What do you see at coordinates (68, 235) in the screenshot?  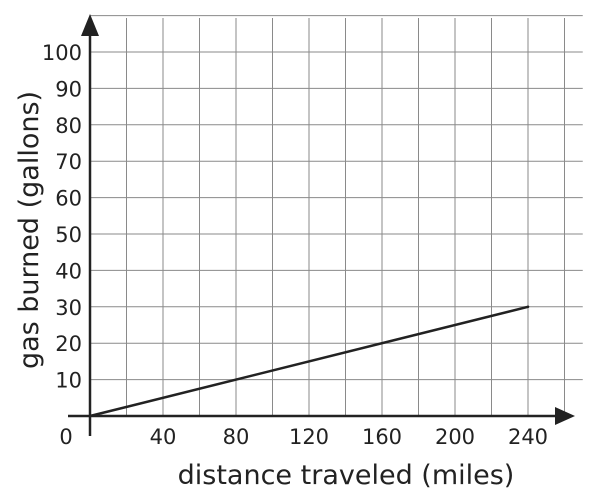 I see `y-tick-label: 50` at bounding box center [68, 235].